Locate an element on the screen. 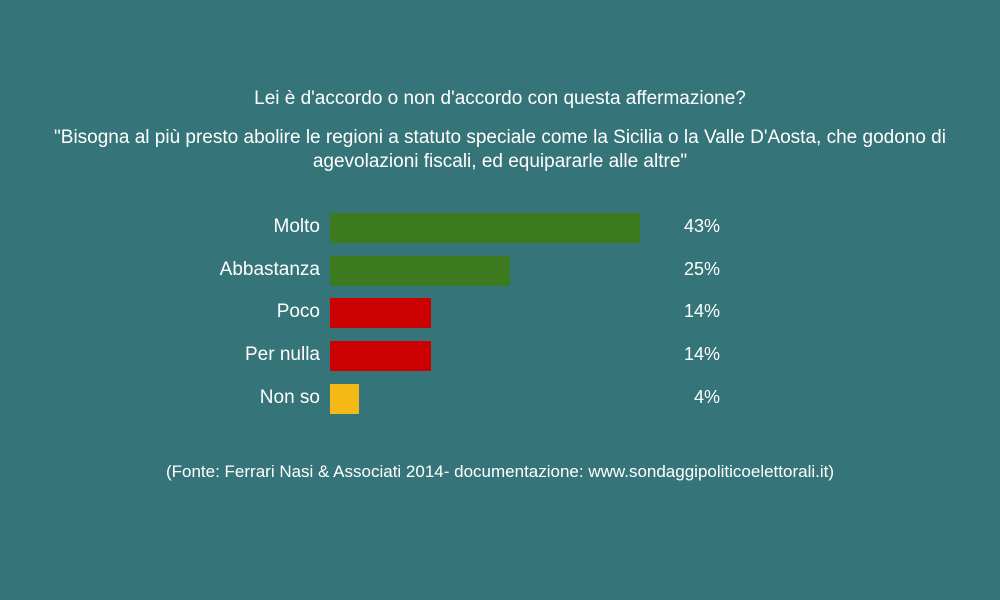  value-label: 4% is located at coordinates (706, 397).